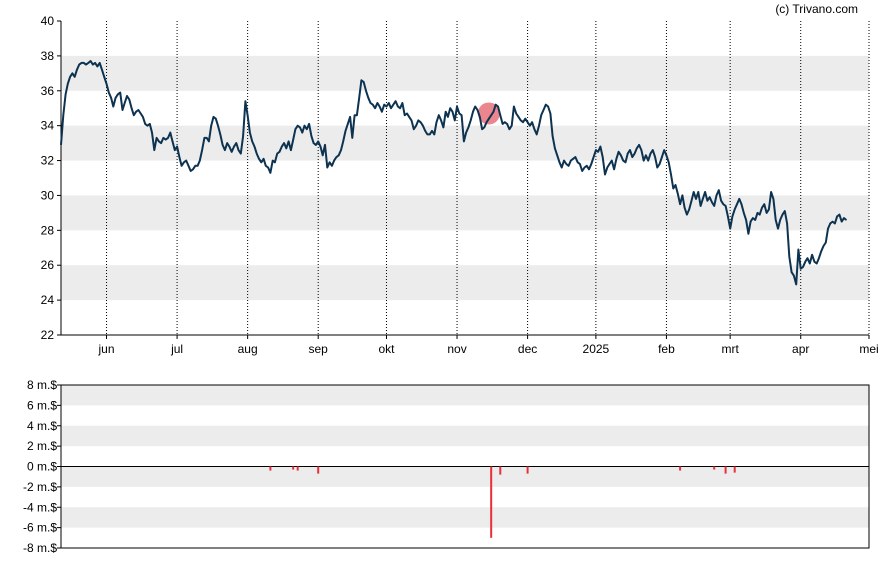  Describe the element at coordinates (48, 126) in the screenshot. I see `y-tick-label: 34` at that location.